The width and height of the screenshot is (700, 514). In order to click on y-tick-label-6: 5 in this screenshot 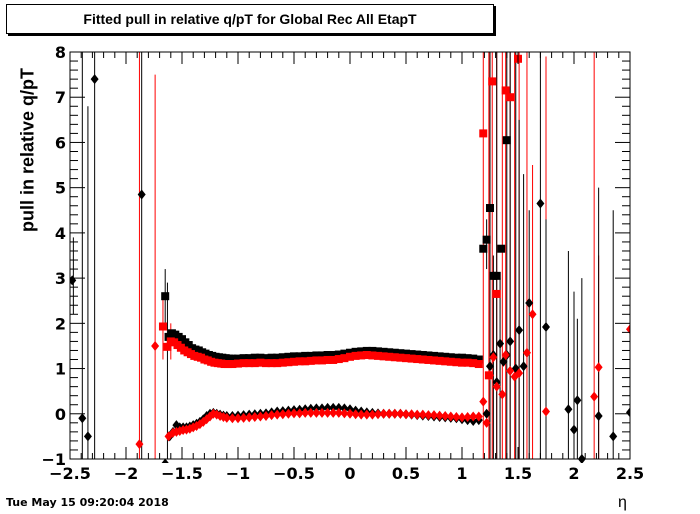, I will do `click(60, 188)`.